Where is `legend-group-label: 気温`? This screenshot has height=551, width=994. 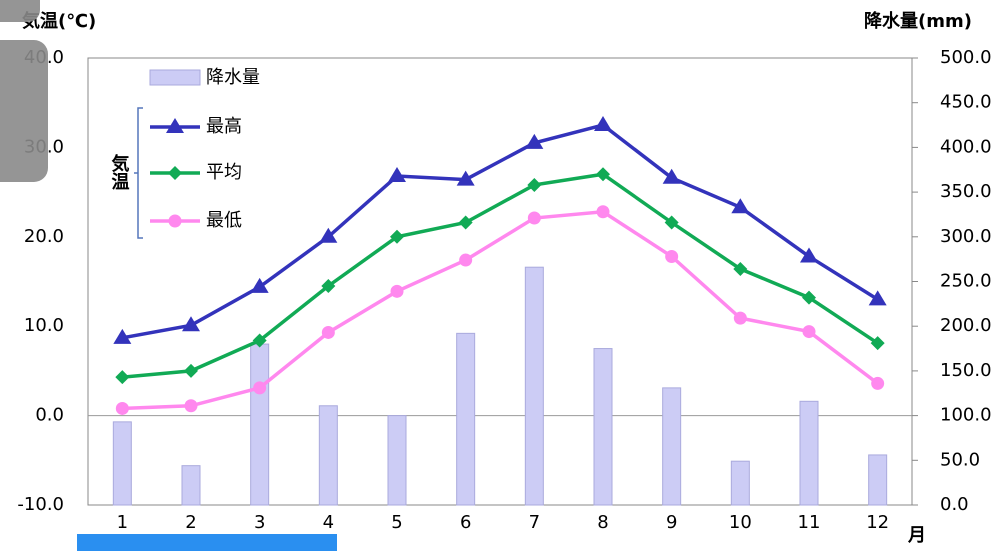
legend-group-label: 気温 is located at coordinates (119, 171).